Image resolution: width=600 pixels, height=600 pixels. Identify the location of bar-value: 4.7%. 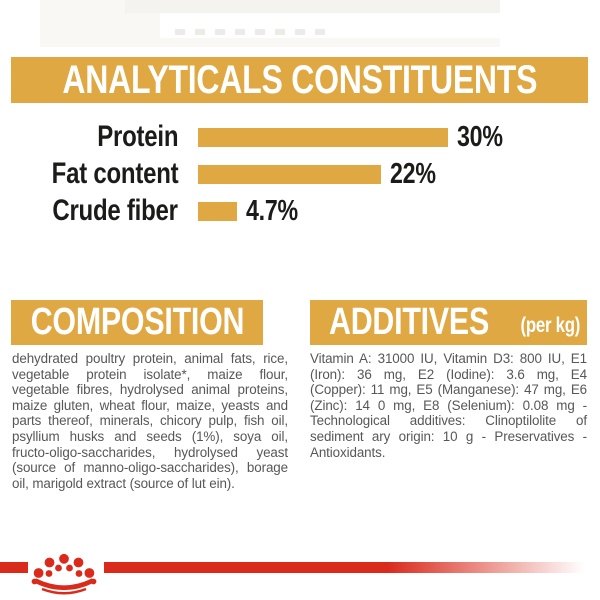
(272, 210).